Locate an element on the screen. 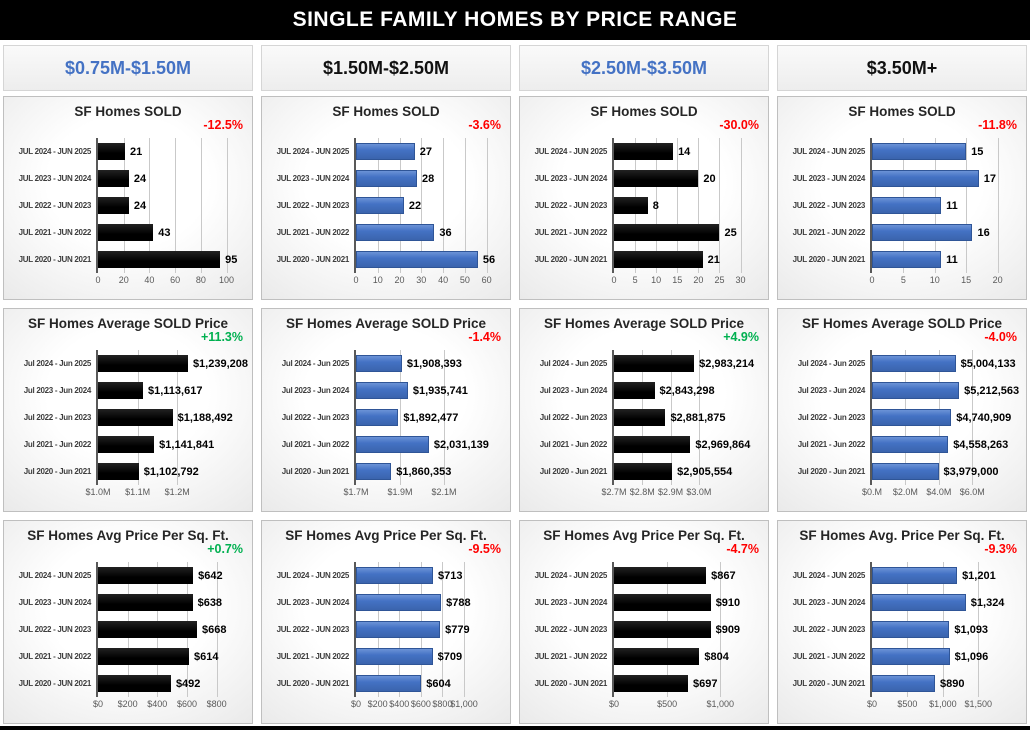  bar-row: $1,093 is located at coordinates (947, 629).